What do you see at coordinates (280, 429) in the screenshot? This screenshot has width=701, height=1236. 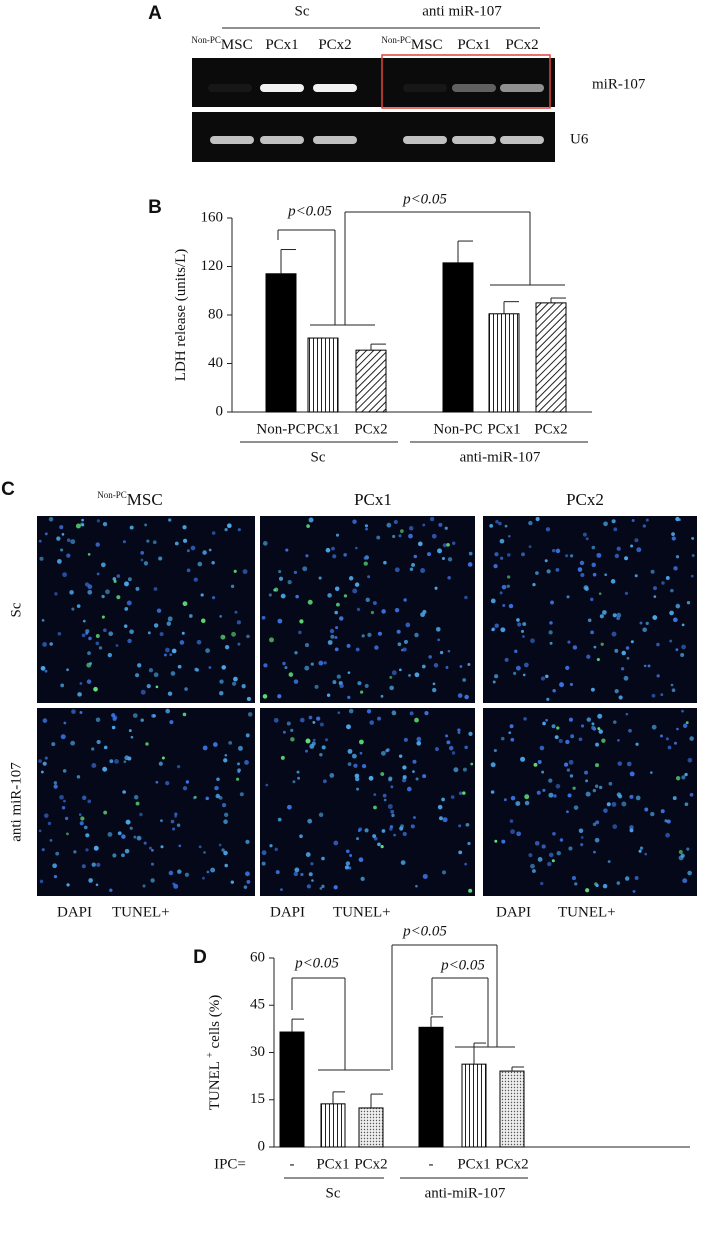 I see `x-tick-label: Non-PC` at bounding box center [280, 429].